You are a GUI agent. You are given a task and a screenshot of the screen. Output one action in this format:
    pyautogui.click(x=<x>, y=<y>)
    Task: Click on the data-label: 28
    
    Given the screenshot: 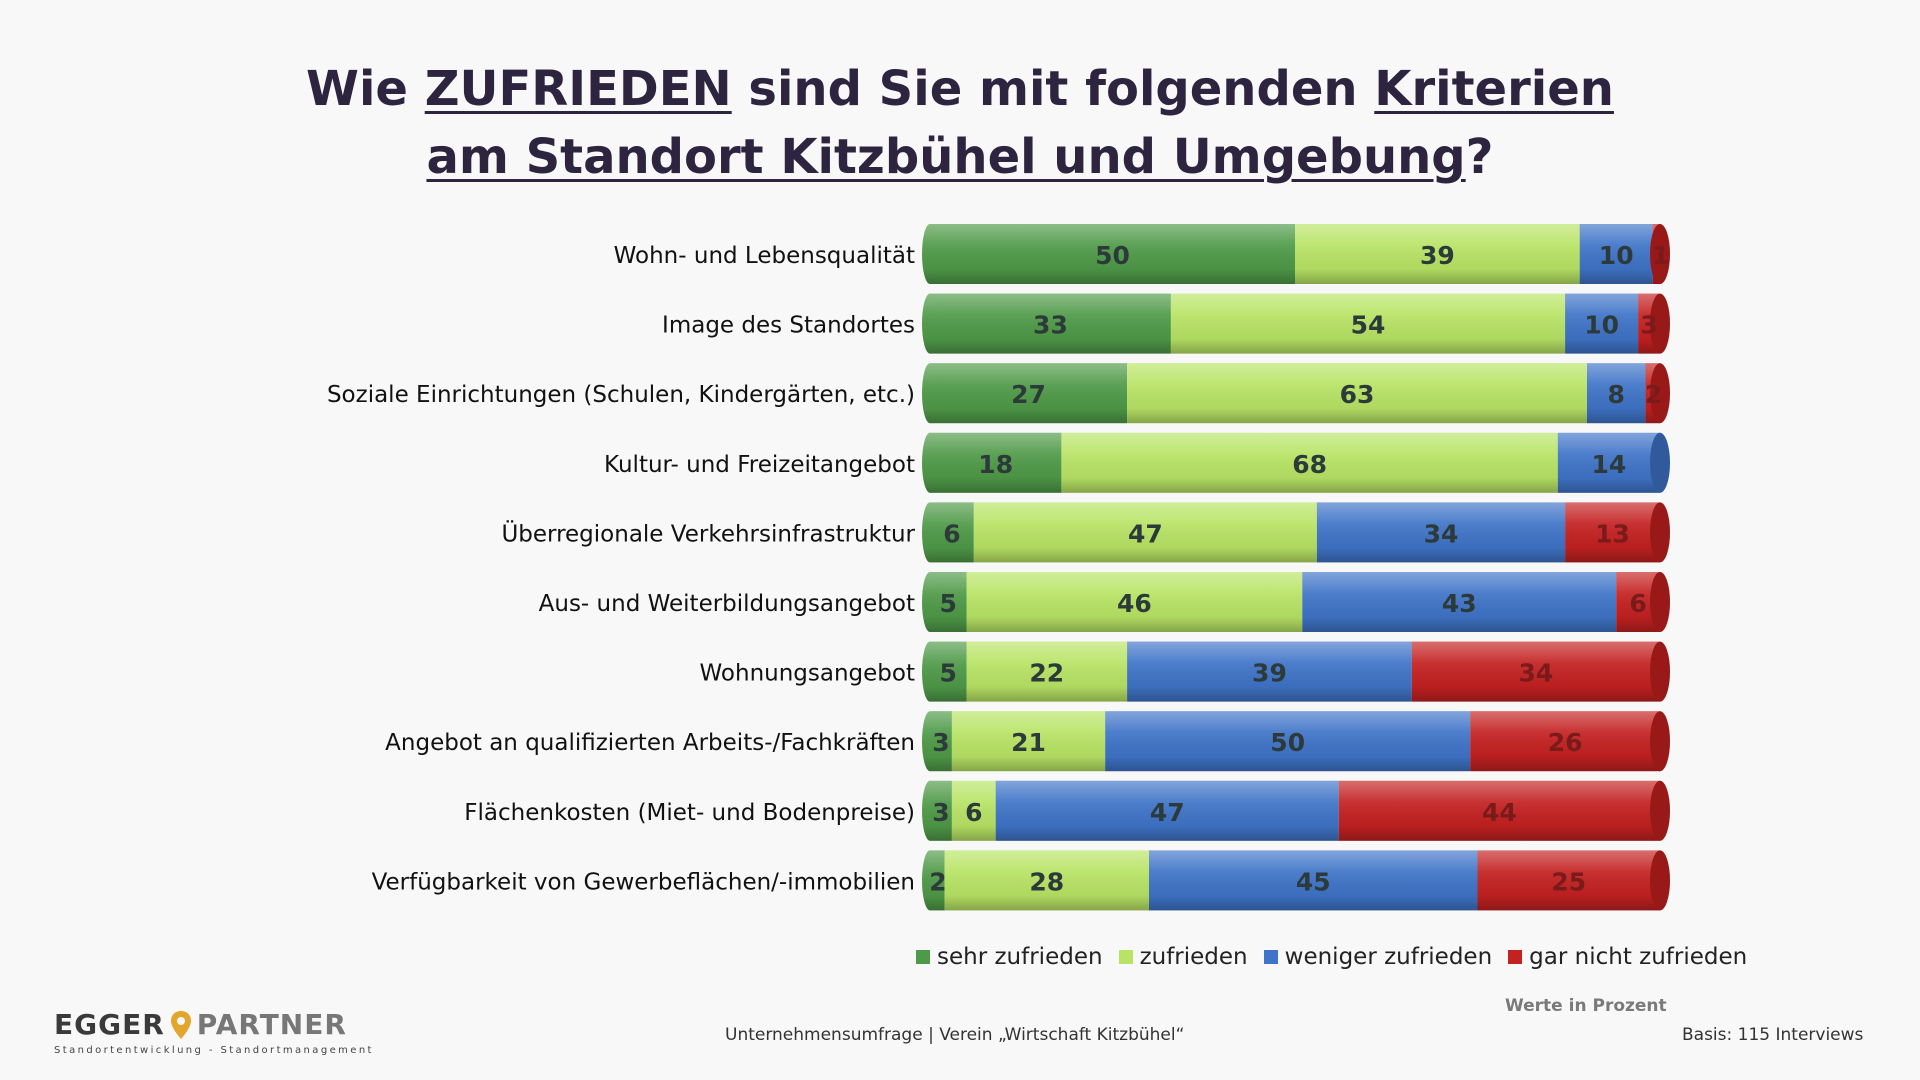 What is the action you would take?
    pyautogui.click(x=1046, y=881)
    